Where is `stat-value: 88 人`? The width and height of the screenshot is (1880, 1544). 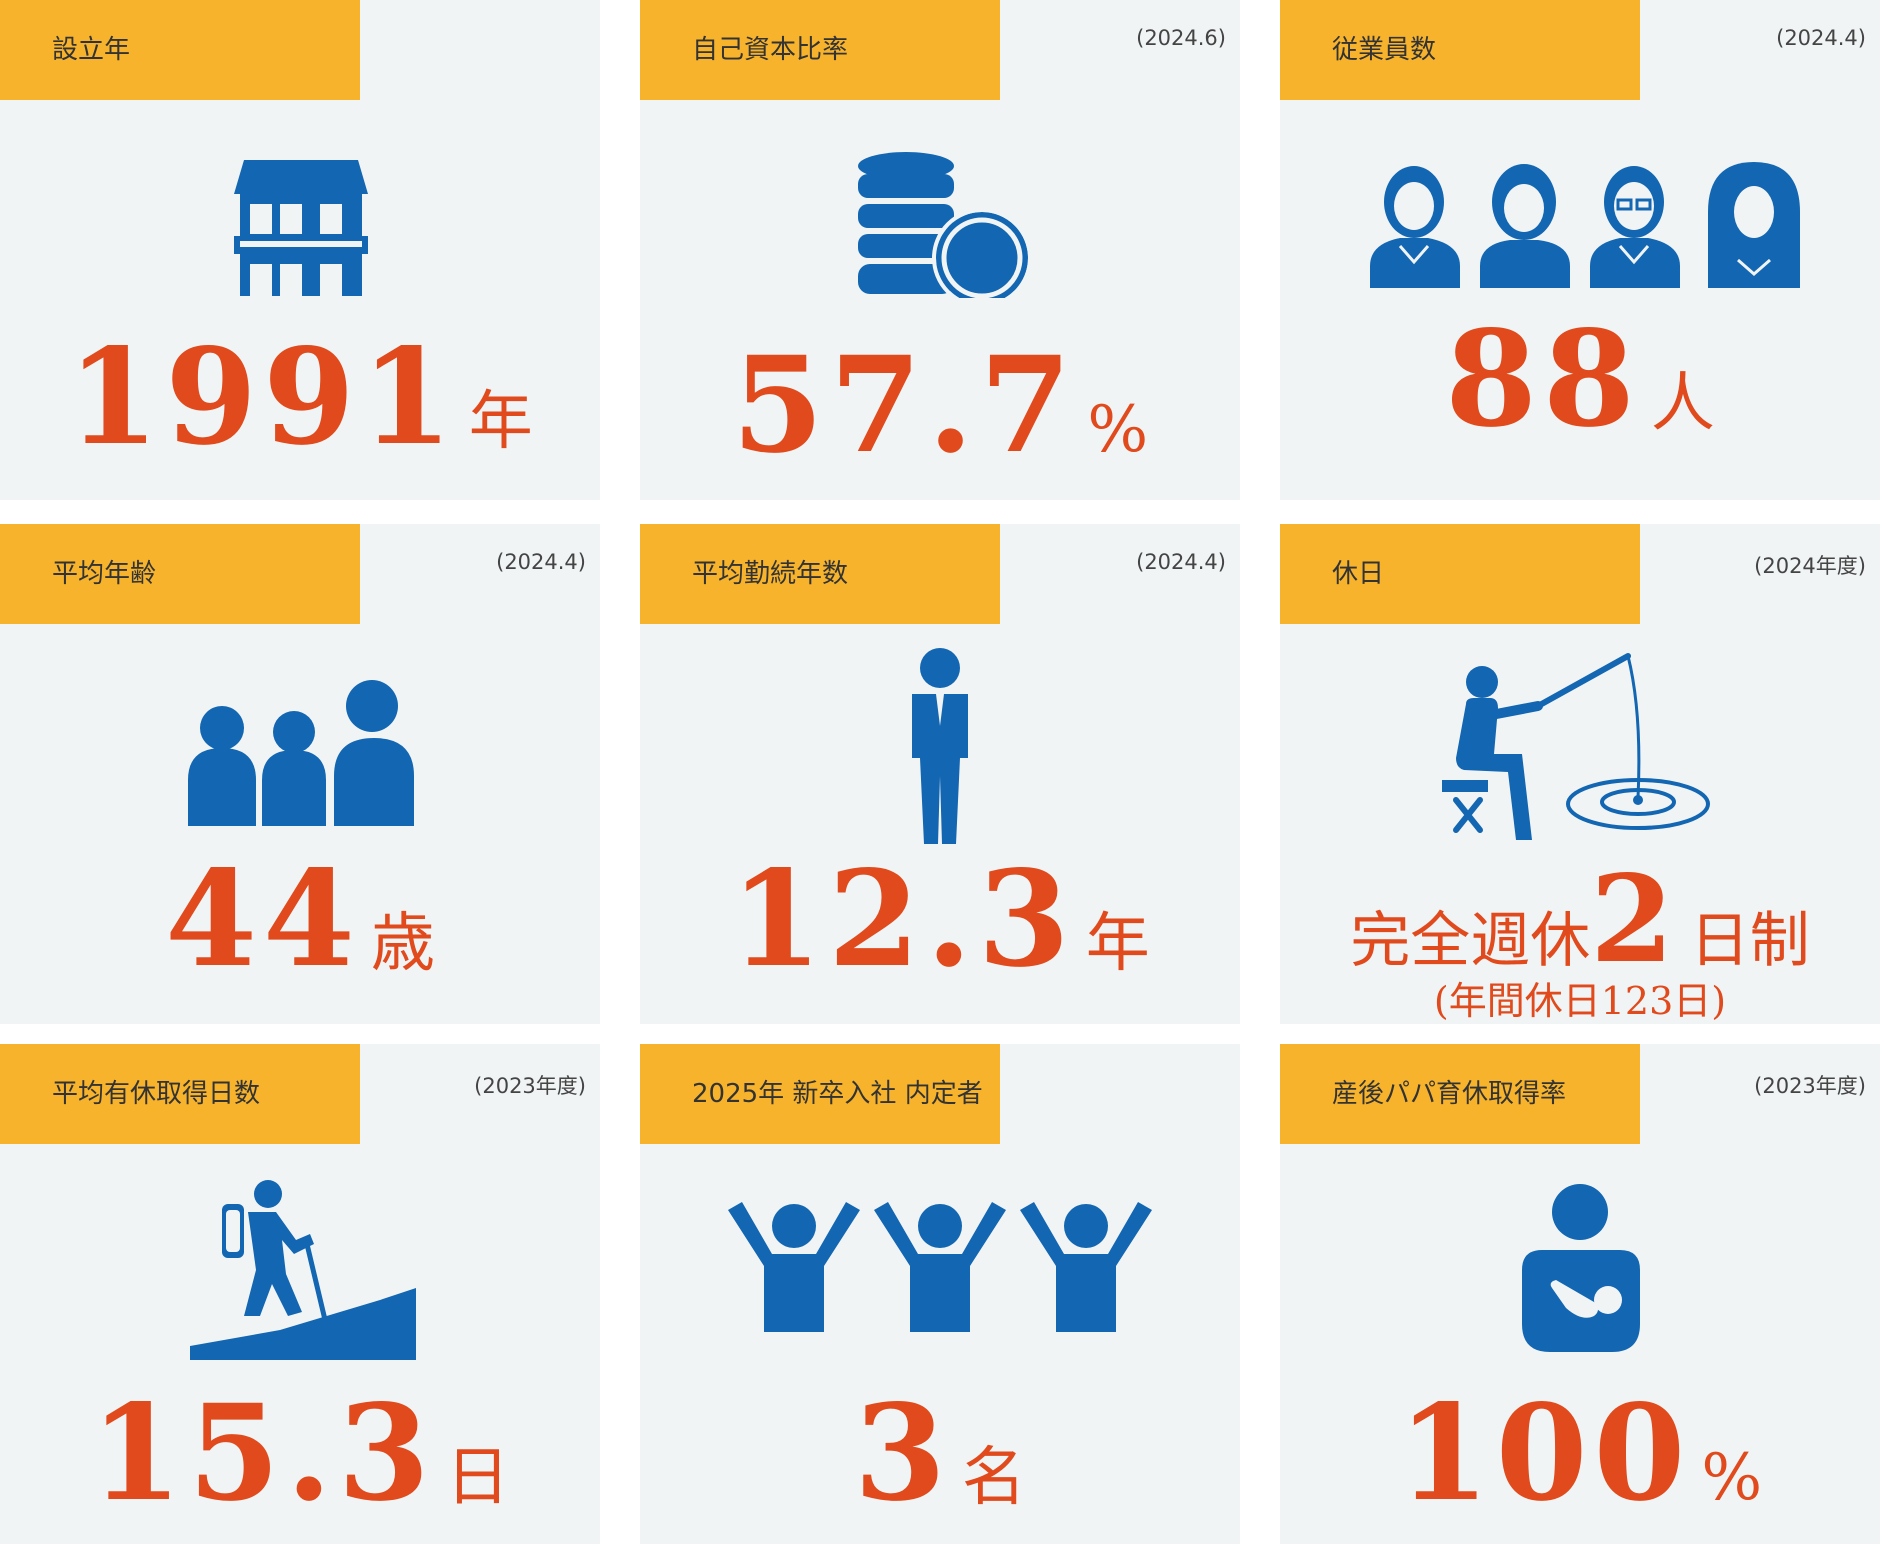 stat-value: 88 人 is located at coordinates (1580, 380).